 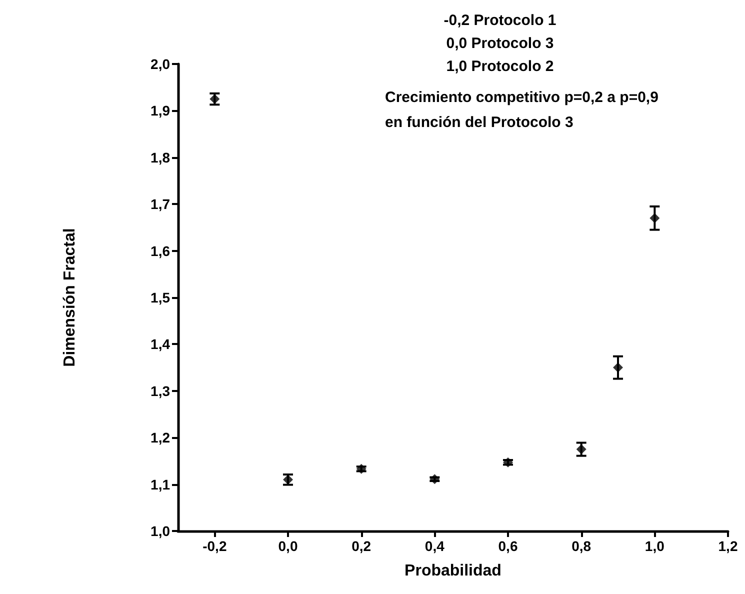 What do you see at coordinates (160, 344) in the screenshot?
I see `y-tick-label: 1,4` at bounding box center [160, 344].